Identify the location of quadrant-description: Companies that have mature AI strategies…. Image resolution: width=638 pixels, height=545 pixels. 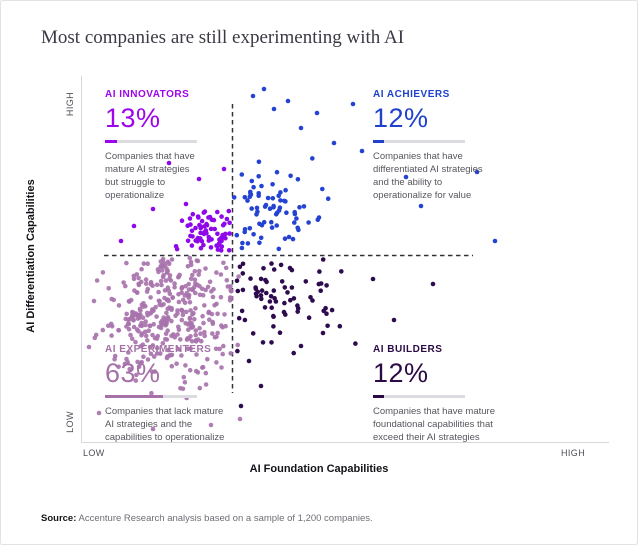
(150, 176).